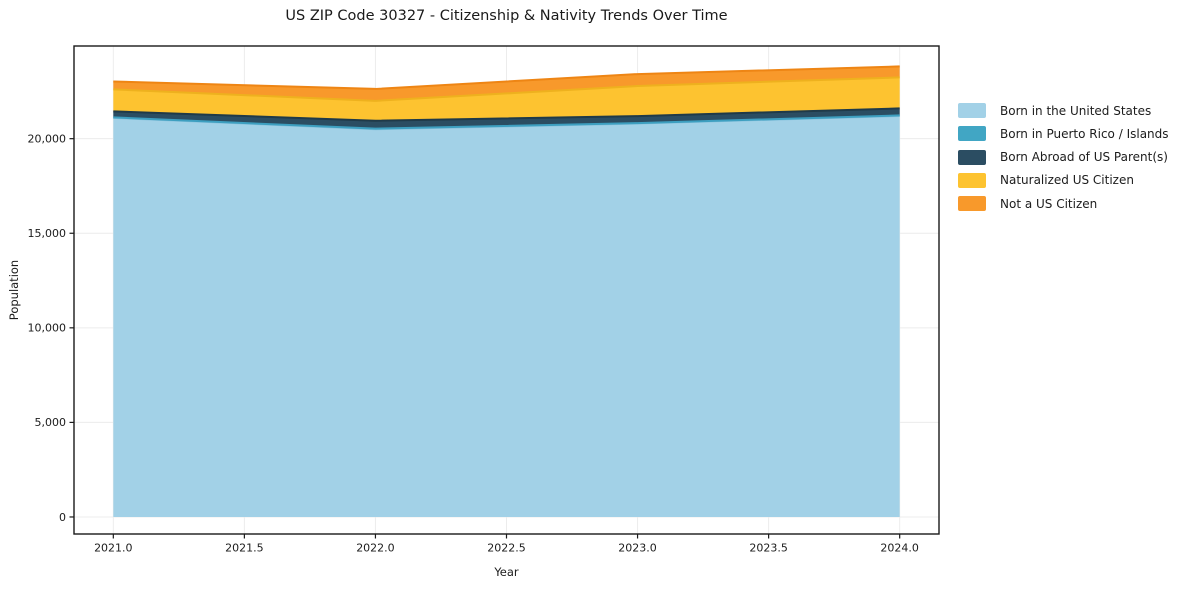 The image size is (1189, 590). I want to click on legend-item-born-pr-islands: Born in Puerto Rico / Islands, so click(1063, 134).